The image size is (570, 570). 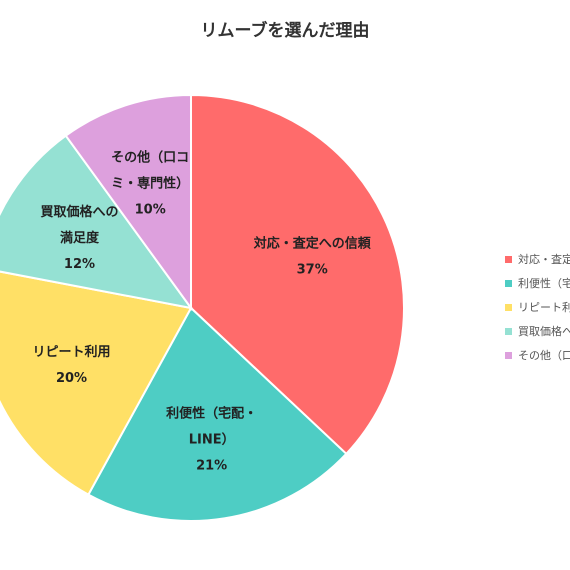 I want to click on slice-percent-label: 21%, so click(x=211, y=465).